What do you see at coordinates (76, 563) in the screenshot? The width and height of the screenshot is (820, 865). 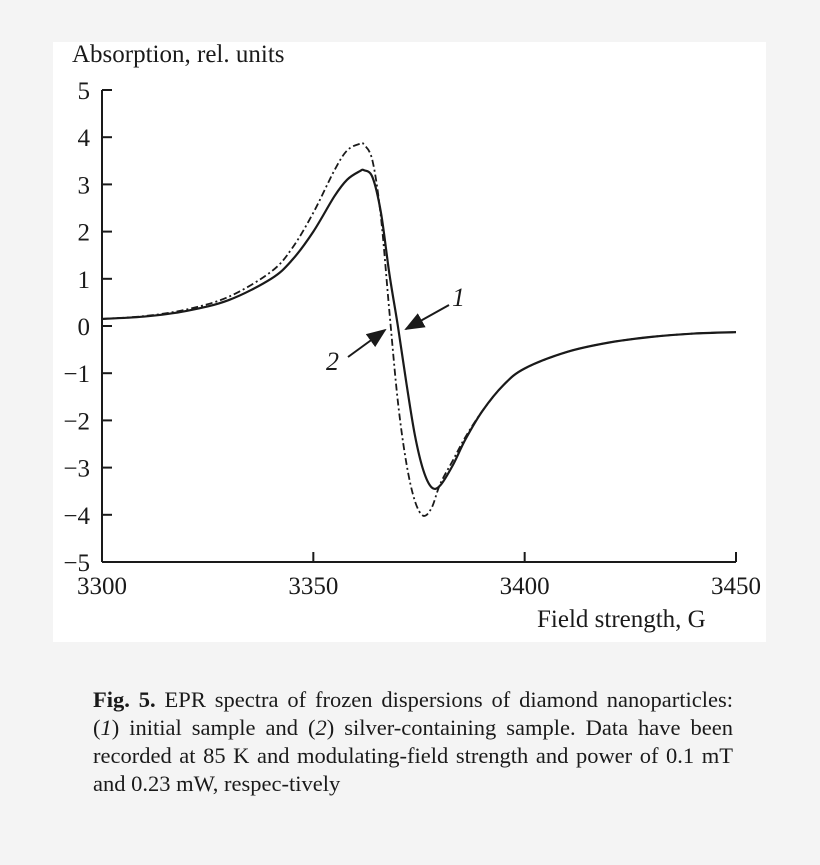 I see `y-tick-label: −5` at bounding box center [76, 563].